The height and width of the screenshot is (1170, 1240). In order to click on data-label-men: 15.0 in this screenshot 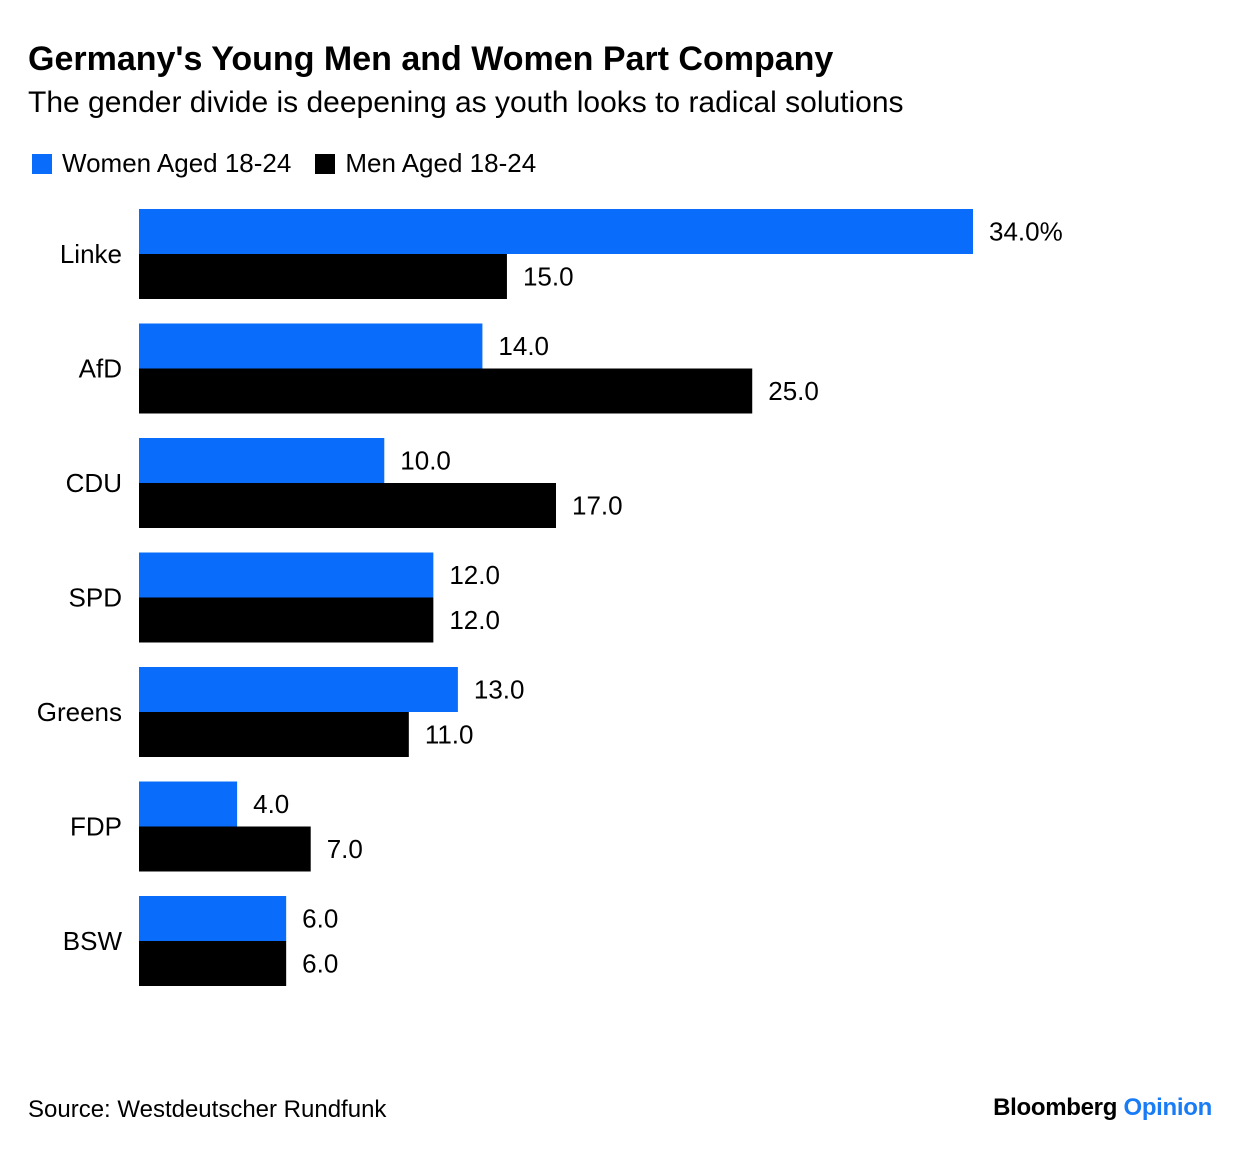, I will do `click(548, 277)`.